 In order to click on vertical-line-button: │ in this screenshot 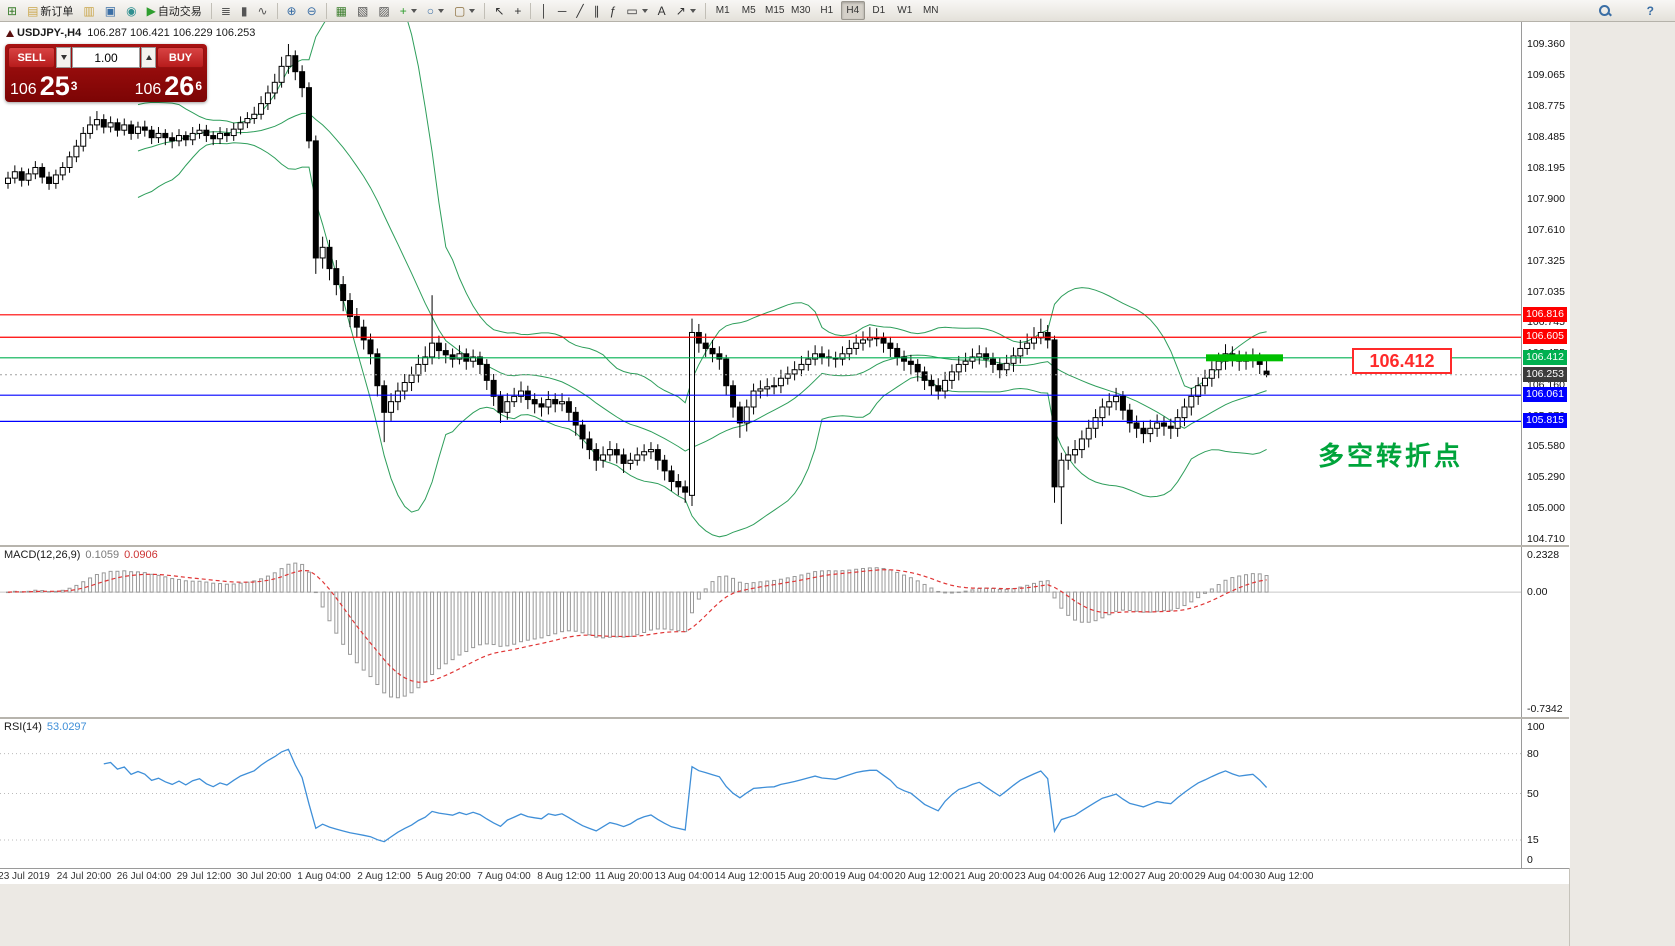, I will do `click(544, 11)`.